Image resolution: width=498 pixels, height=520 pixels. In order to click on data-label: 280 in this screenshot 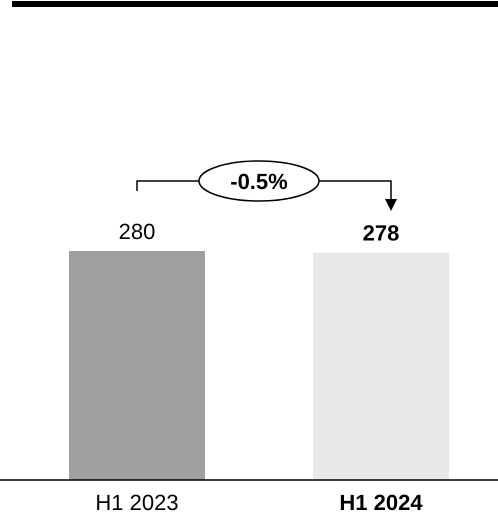, I will do `click(137, 231)`.